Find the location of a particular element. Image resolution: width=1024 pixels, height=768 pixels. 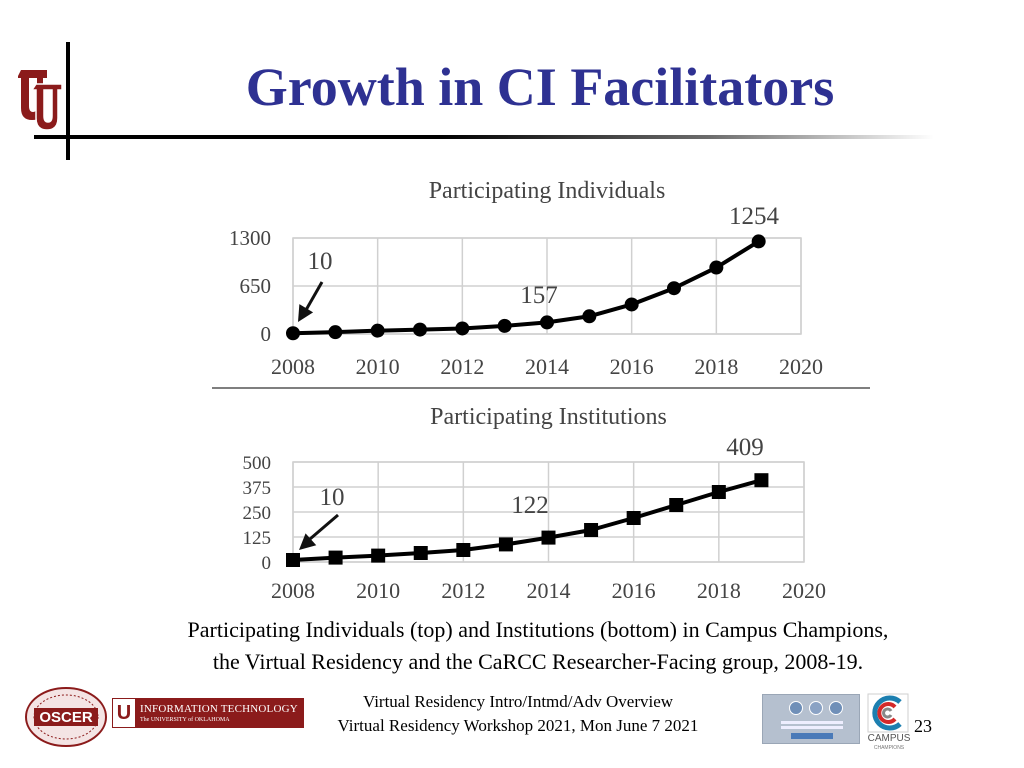

it-logo-line-2: The UNIVERSITY of OKLAHOMA is located at coordinates (185, 719).